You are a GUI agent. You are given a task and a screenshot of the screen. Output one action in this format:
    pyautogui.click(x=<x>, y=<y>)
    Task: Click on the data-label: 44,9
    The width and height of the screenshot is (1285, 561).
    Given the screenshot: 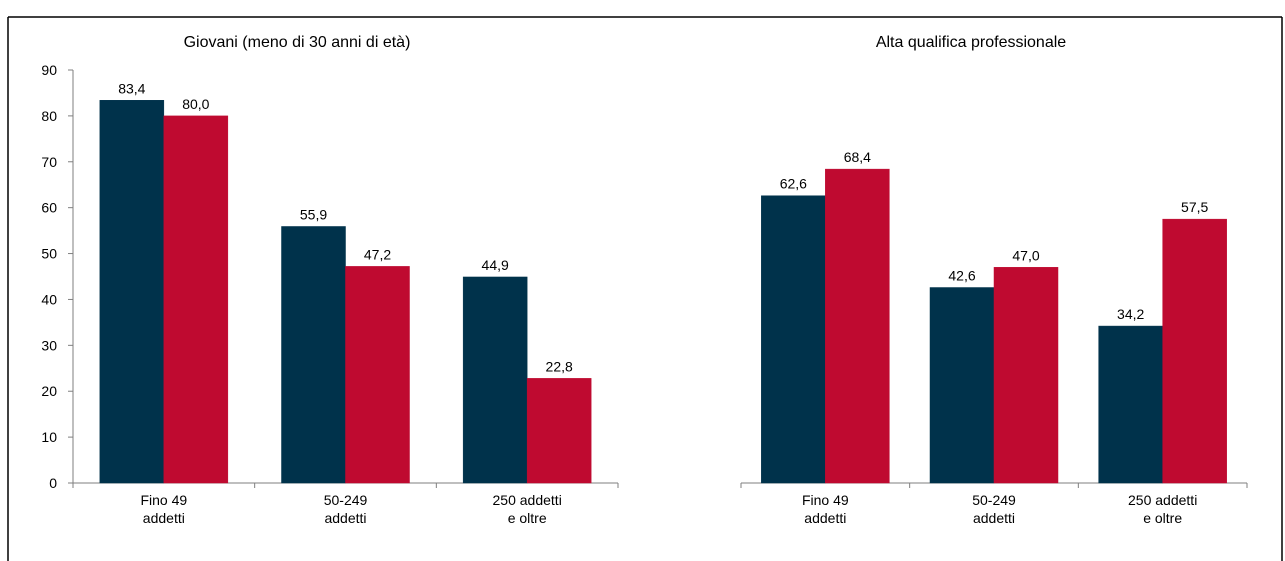 What is the action you would take?
    pyautogui.click(x=495, y=265)
    